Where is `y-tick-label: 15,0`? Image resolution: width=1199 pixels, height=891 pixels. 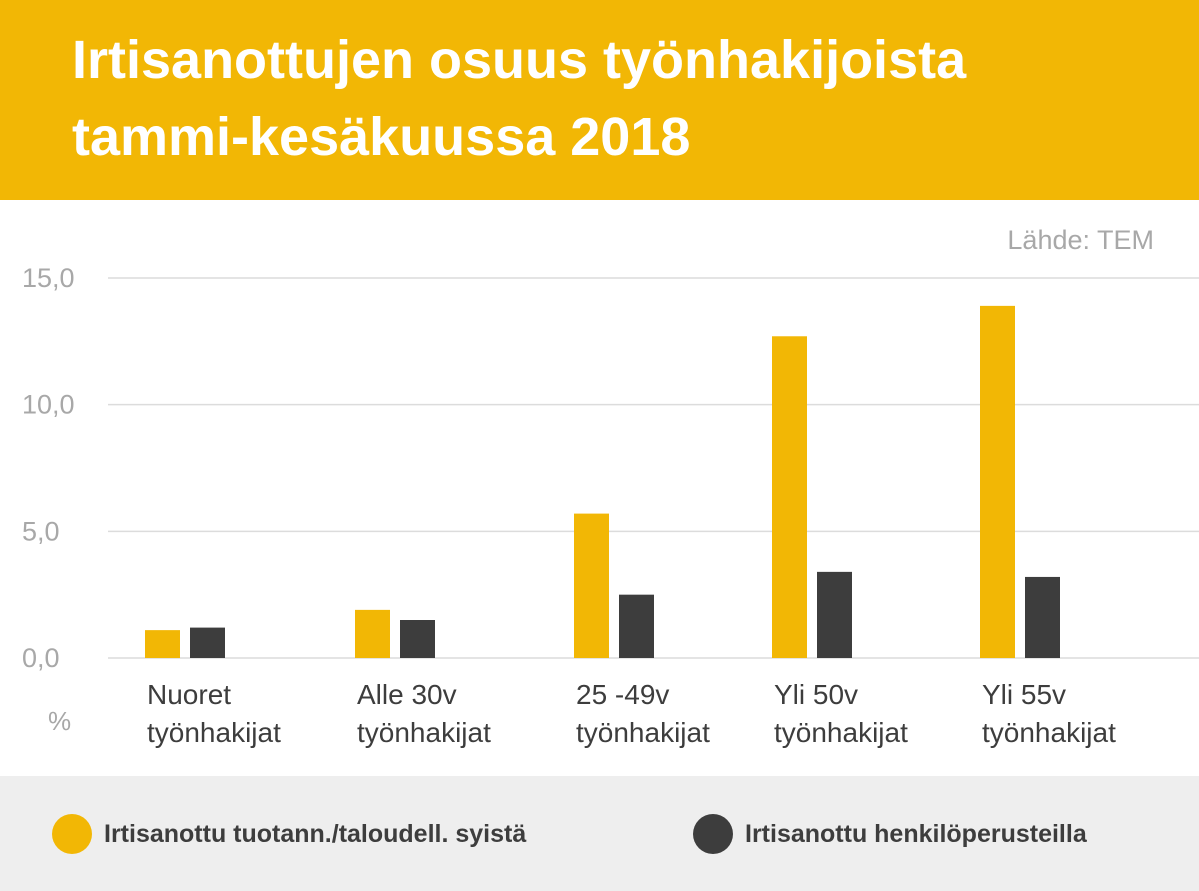
y-tick-label: 15,0 is located at coordinates (48, 278).